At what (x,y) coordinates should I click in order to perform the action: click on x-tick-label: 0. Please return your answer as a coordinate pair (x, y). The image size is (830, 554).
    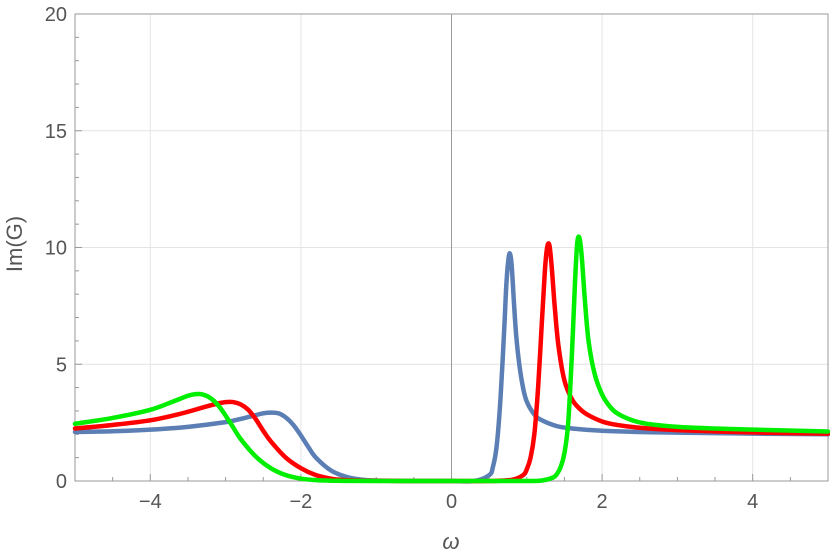
    Looking at the image, I should click on (451, 502).